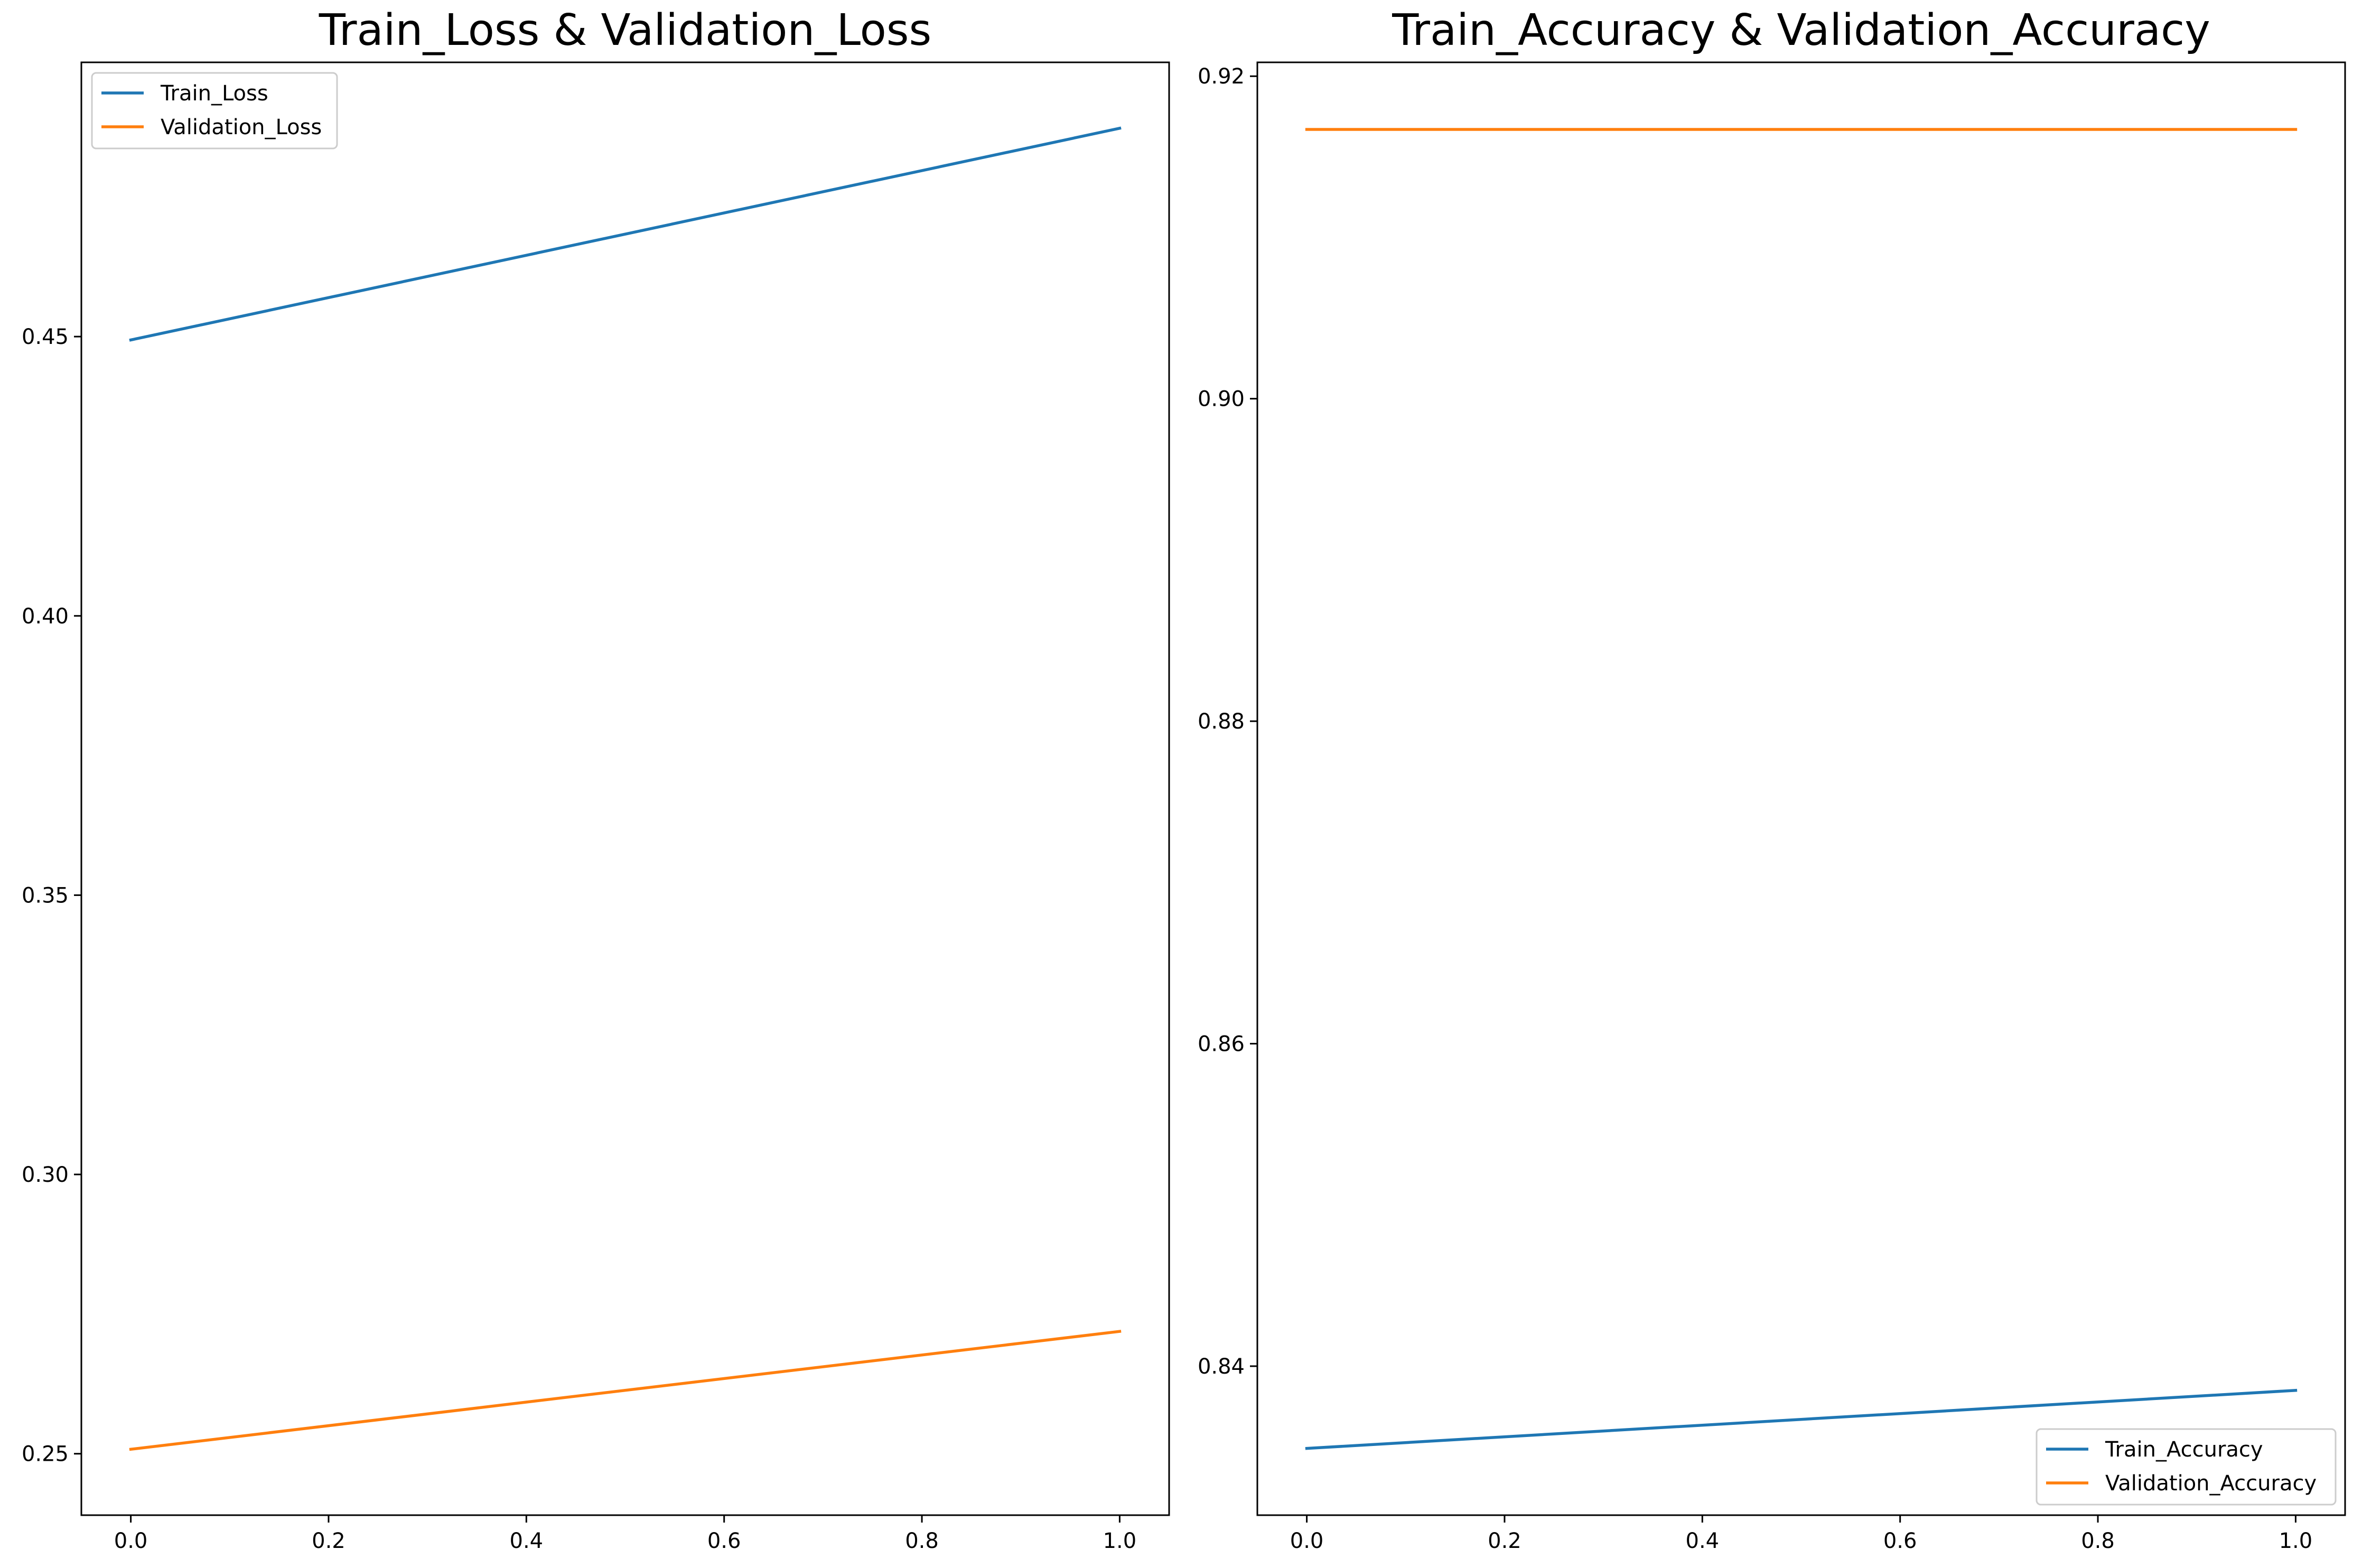 This screenshot has height=1568, width=2362. Describe the element at coordinates (1221, 722) in the screenshot. I see `y-tick-label: 0.88` at that location.